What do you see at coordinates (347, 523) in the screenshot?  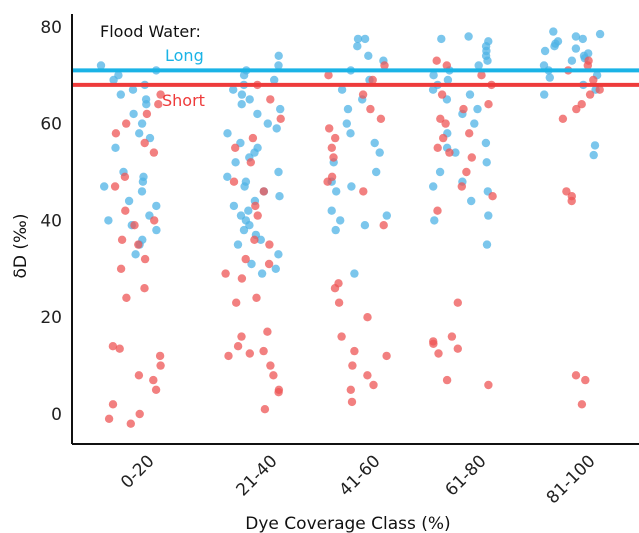 I see `x-axis-title: Dye Coverage Class (%)` at bounding box center [347, 523].